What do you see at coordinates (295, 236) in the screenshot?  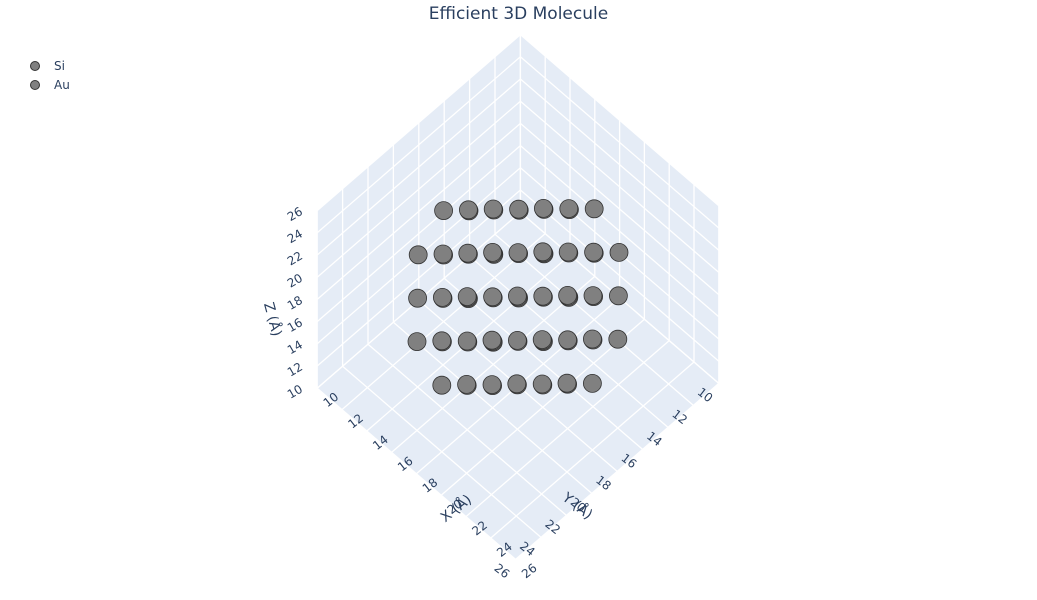 I see `z-tick-label: 24` at bounding box center [295, 236].